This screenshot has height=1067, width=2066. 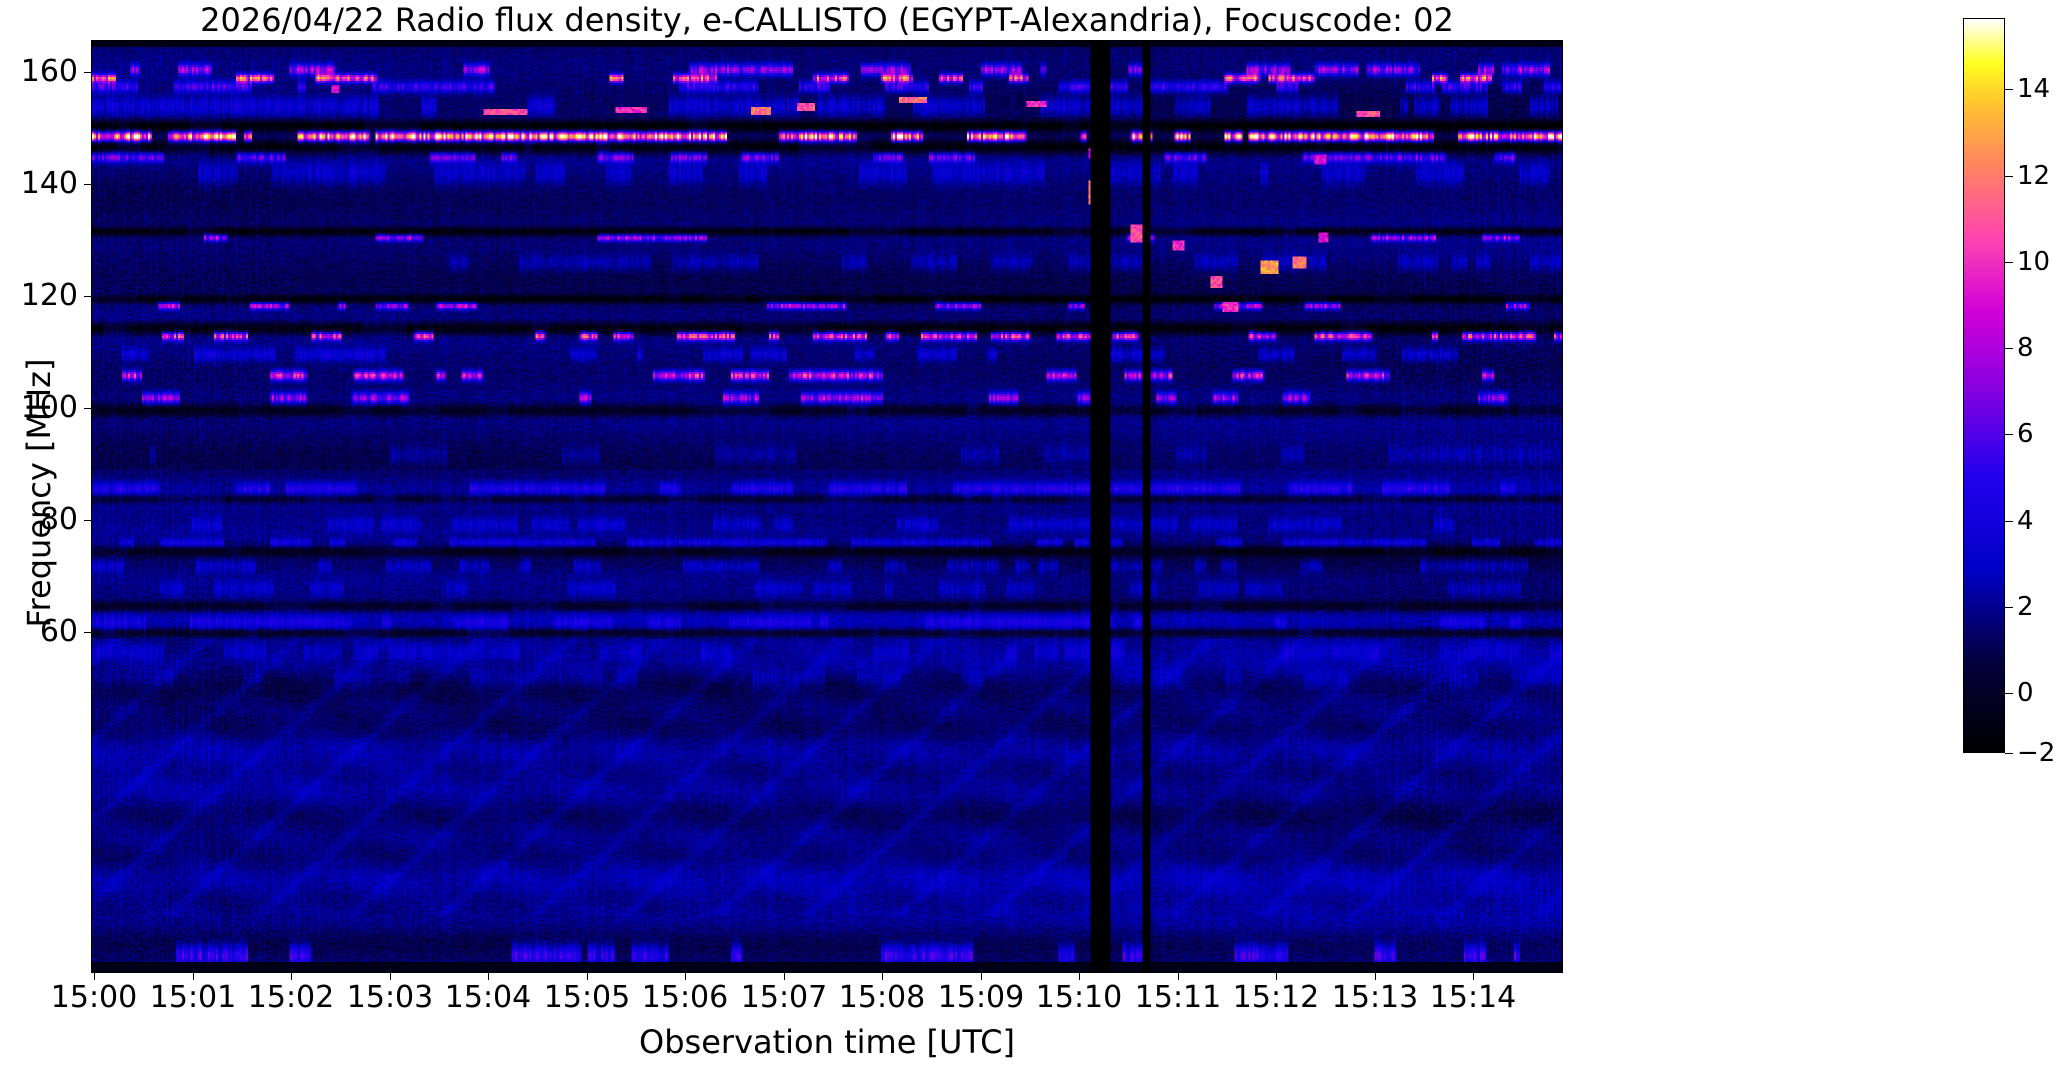 I want to click on y-tick-label: 60, so click(x=58, y=631).